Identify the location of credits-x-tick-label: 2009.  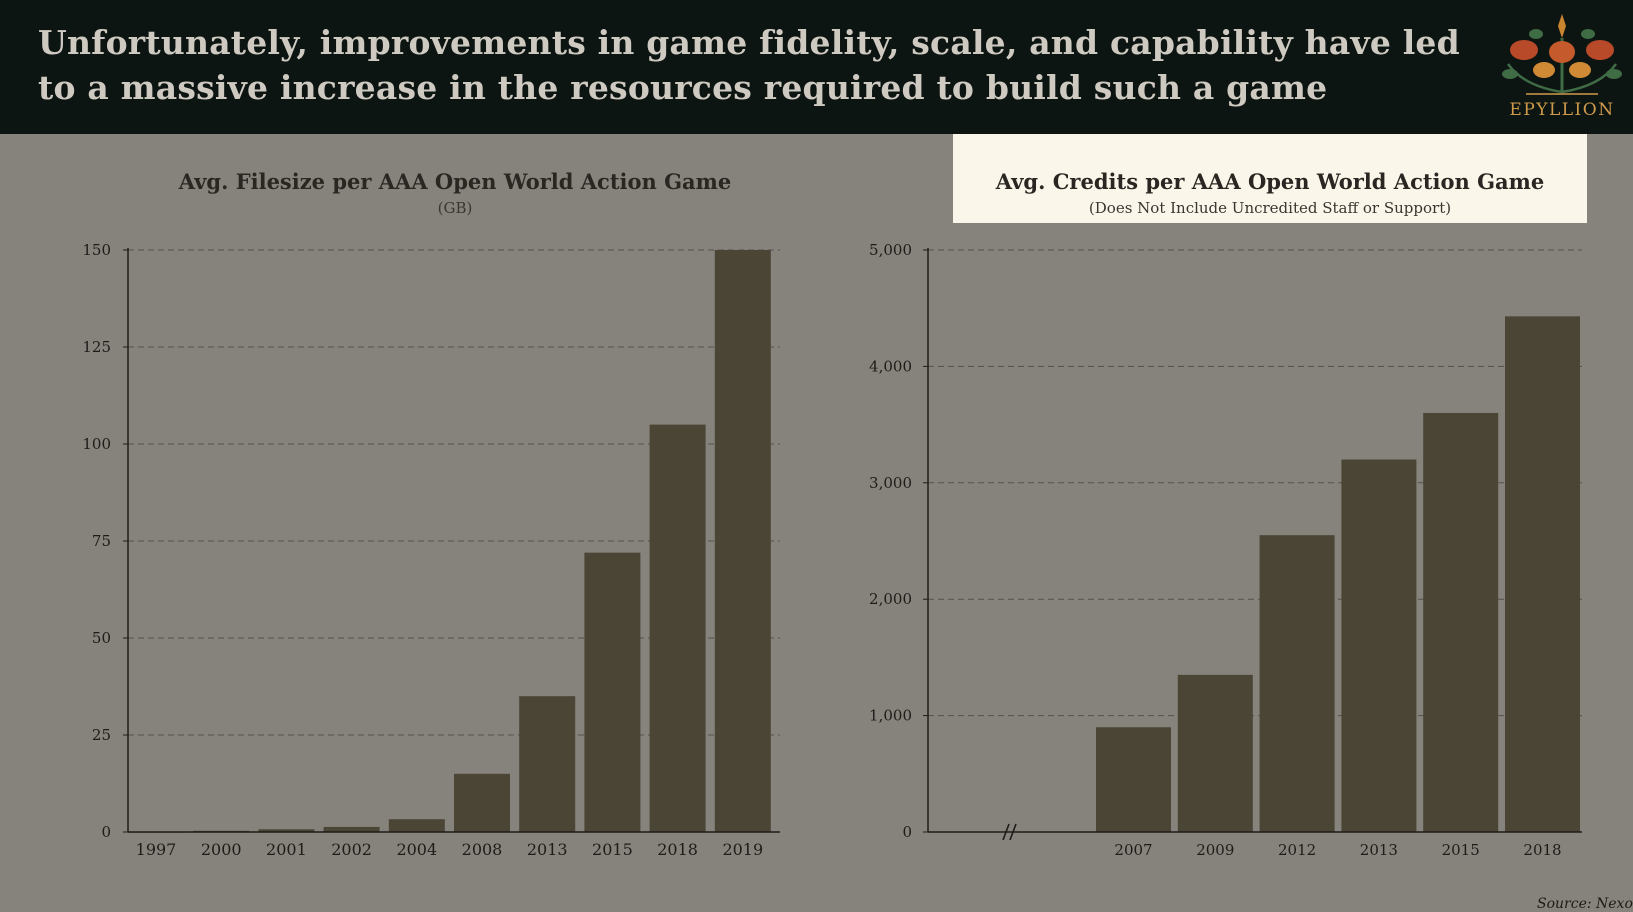
(1215, 850).